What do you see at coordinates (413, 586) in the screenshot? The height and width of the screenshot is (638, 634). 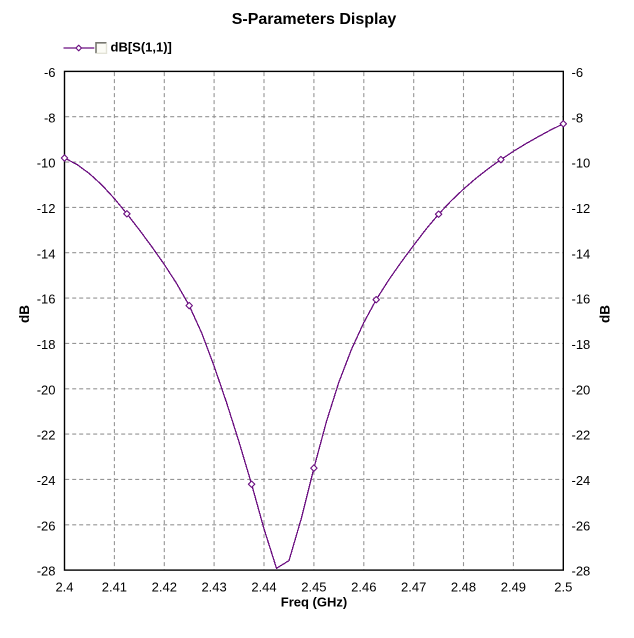 I see `svg-text: 2.47` at bounding box center [413, 586].